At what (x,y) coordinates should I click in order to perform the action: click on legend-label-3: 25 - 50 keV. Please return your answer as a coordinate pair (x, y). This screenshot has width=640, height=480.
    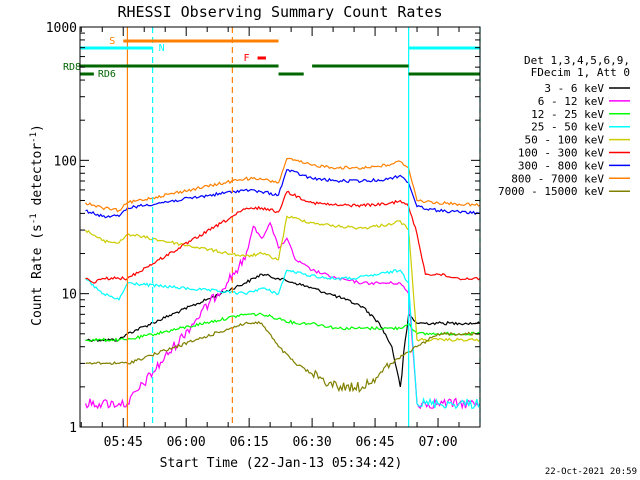
    Looking at the image, I should click on (567, 127).